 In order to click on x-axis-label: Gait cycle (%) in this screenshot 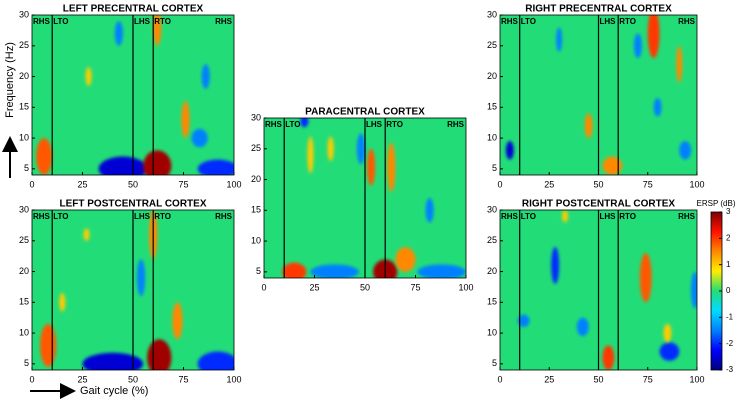, I will do `click(114, 391)`.